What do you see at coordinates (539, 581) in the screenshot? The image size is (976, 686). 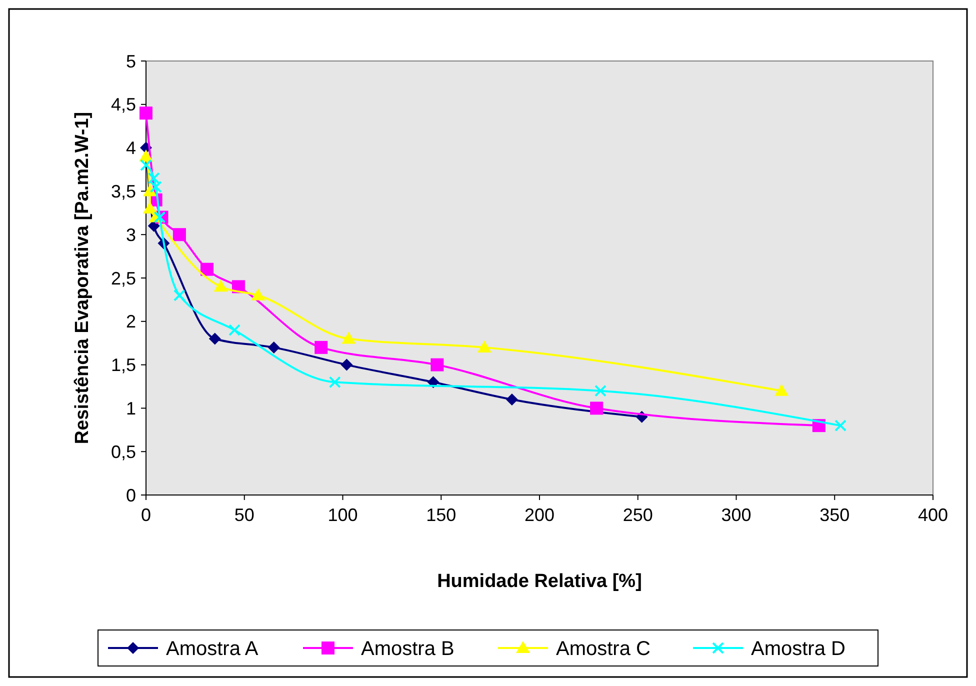 I see `x-axis-title: Humidade Relativa [%]` at bounding box center [539, 581].